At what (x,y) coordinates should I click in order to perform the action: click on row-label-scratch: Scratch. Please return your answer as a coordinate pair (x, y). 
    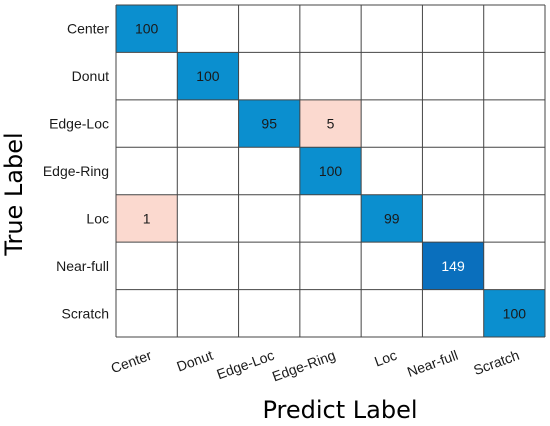
    Looking at the image, I should click on (85, 313).